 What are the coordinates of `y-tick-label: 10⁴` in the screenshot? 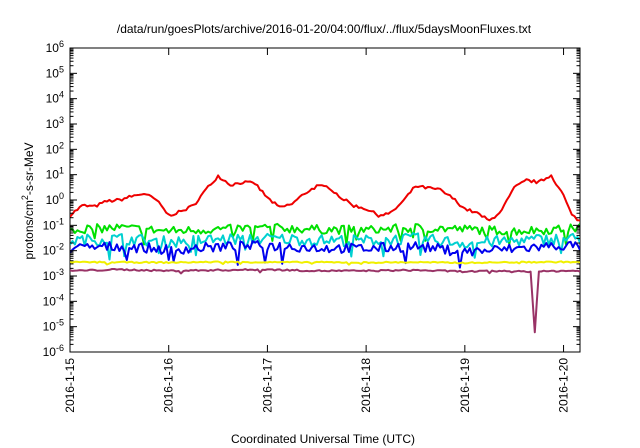 It's located at (55, 98).